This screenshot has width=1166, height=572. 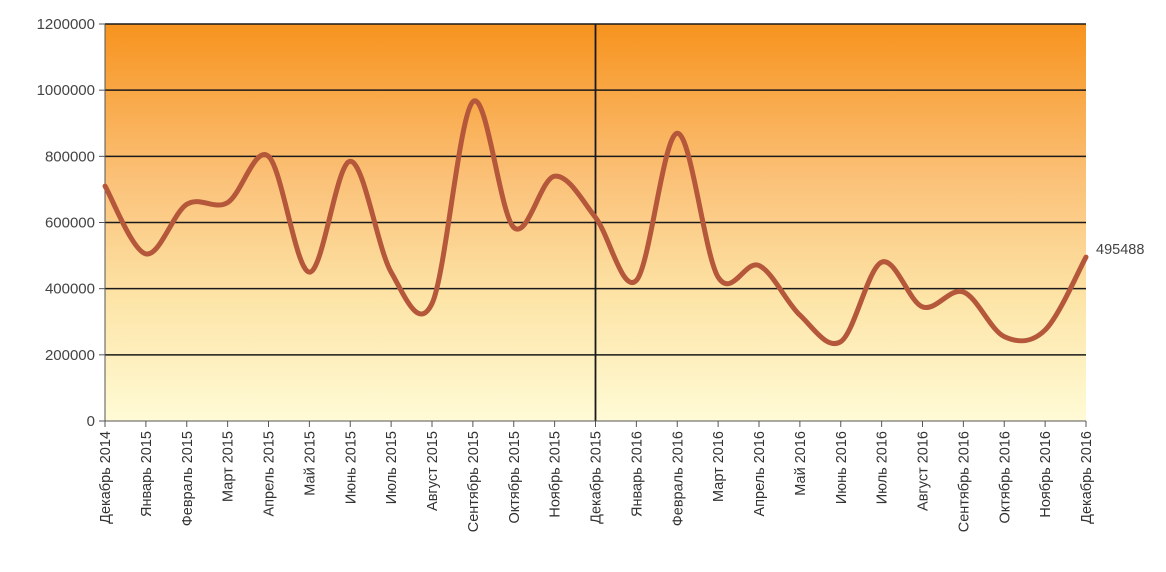 I want to click on x-tick-label: Сентябрь 2015, so click(x=474, y=481).